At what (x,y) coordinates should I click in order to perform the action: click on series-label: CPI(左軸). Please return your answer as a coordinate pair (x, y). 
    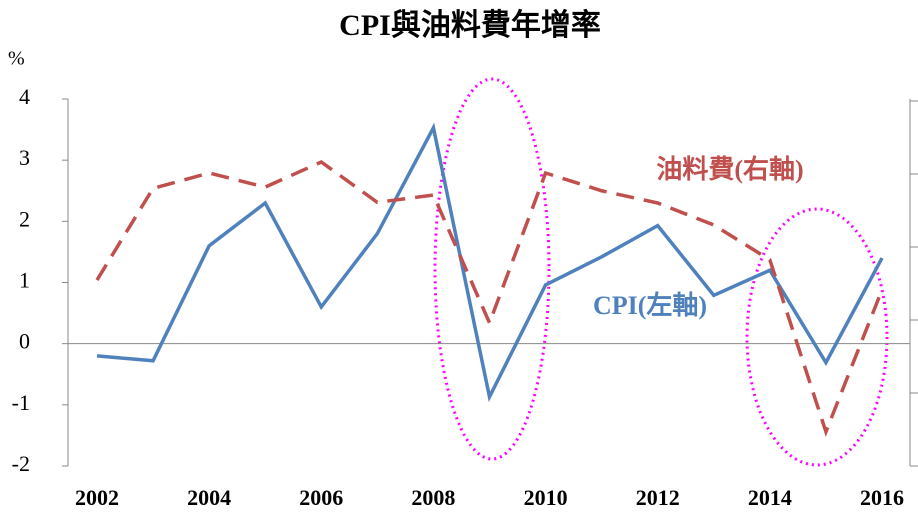
    Looking at the image, I should click on (650, 305).